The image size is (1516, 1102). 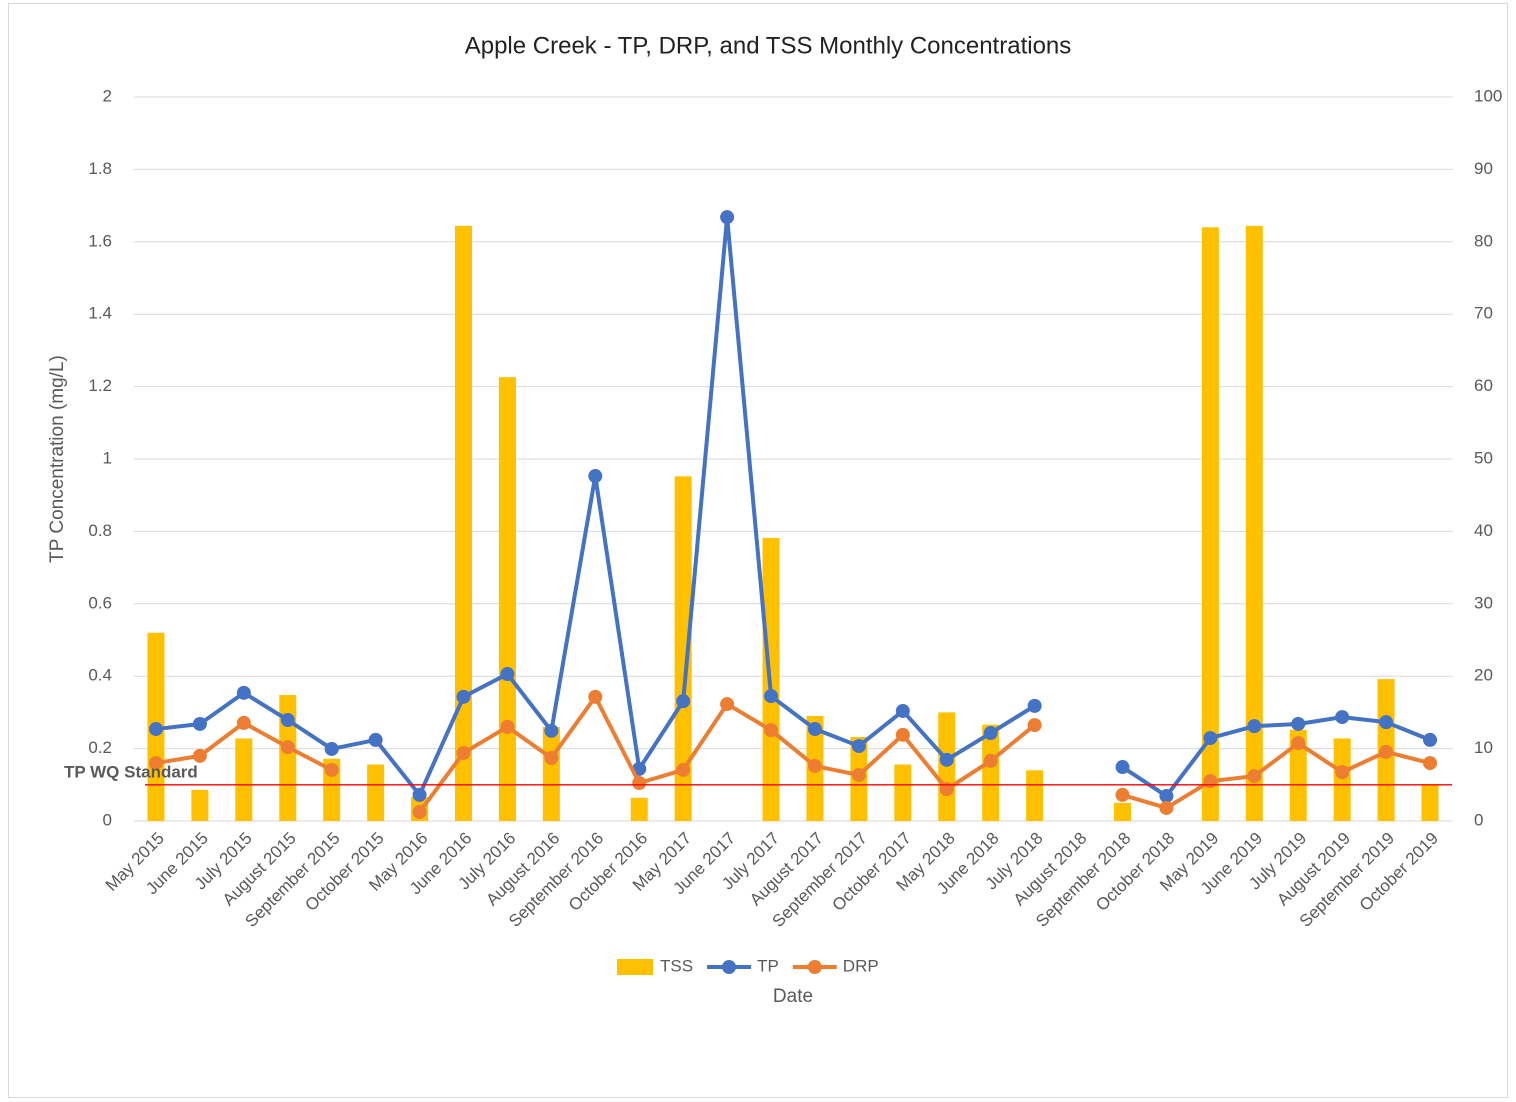 I want to click on y-tick-label: 0, so click(x=107, y=819).